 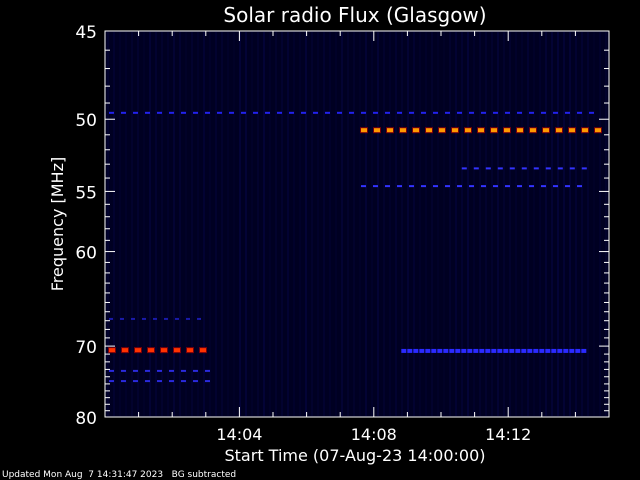 I want to click on y-tick-label: 70, so click(x=86, y=348).